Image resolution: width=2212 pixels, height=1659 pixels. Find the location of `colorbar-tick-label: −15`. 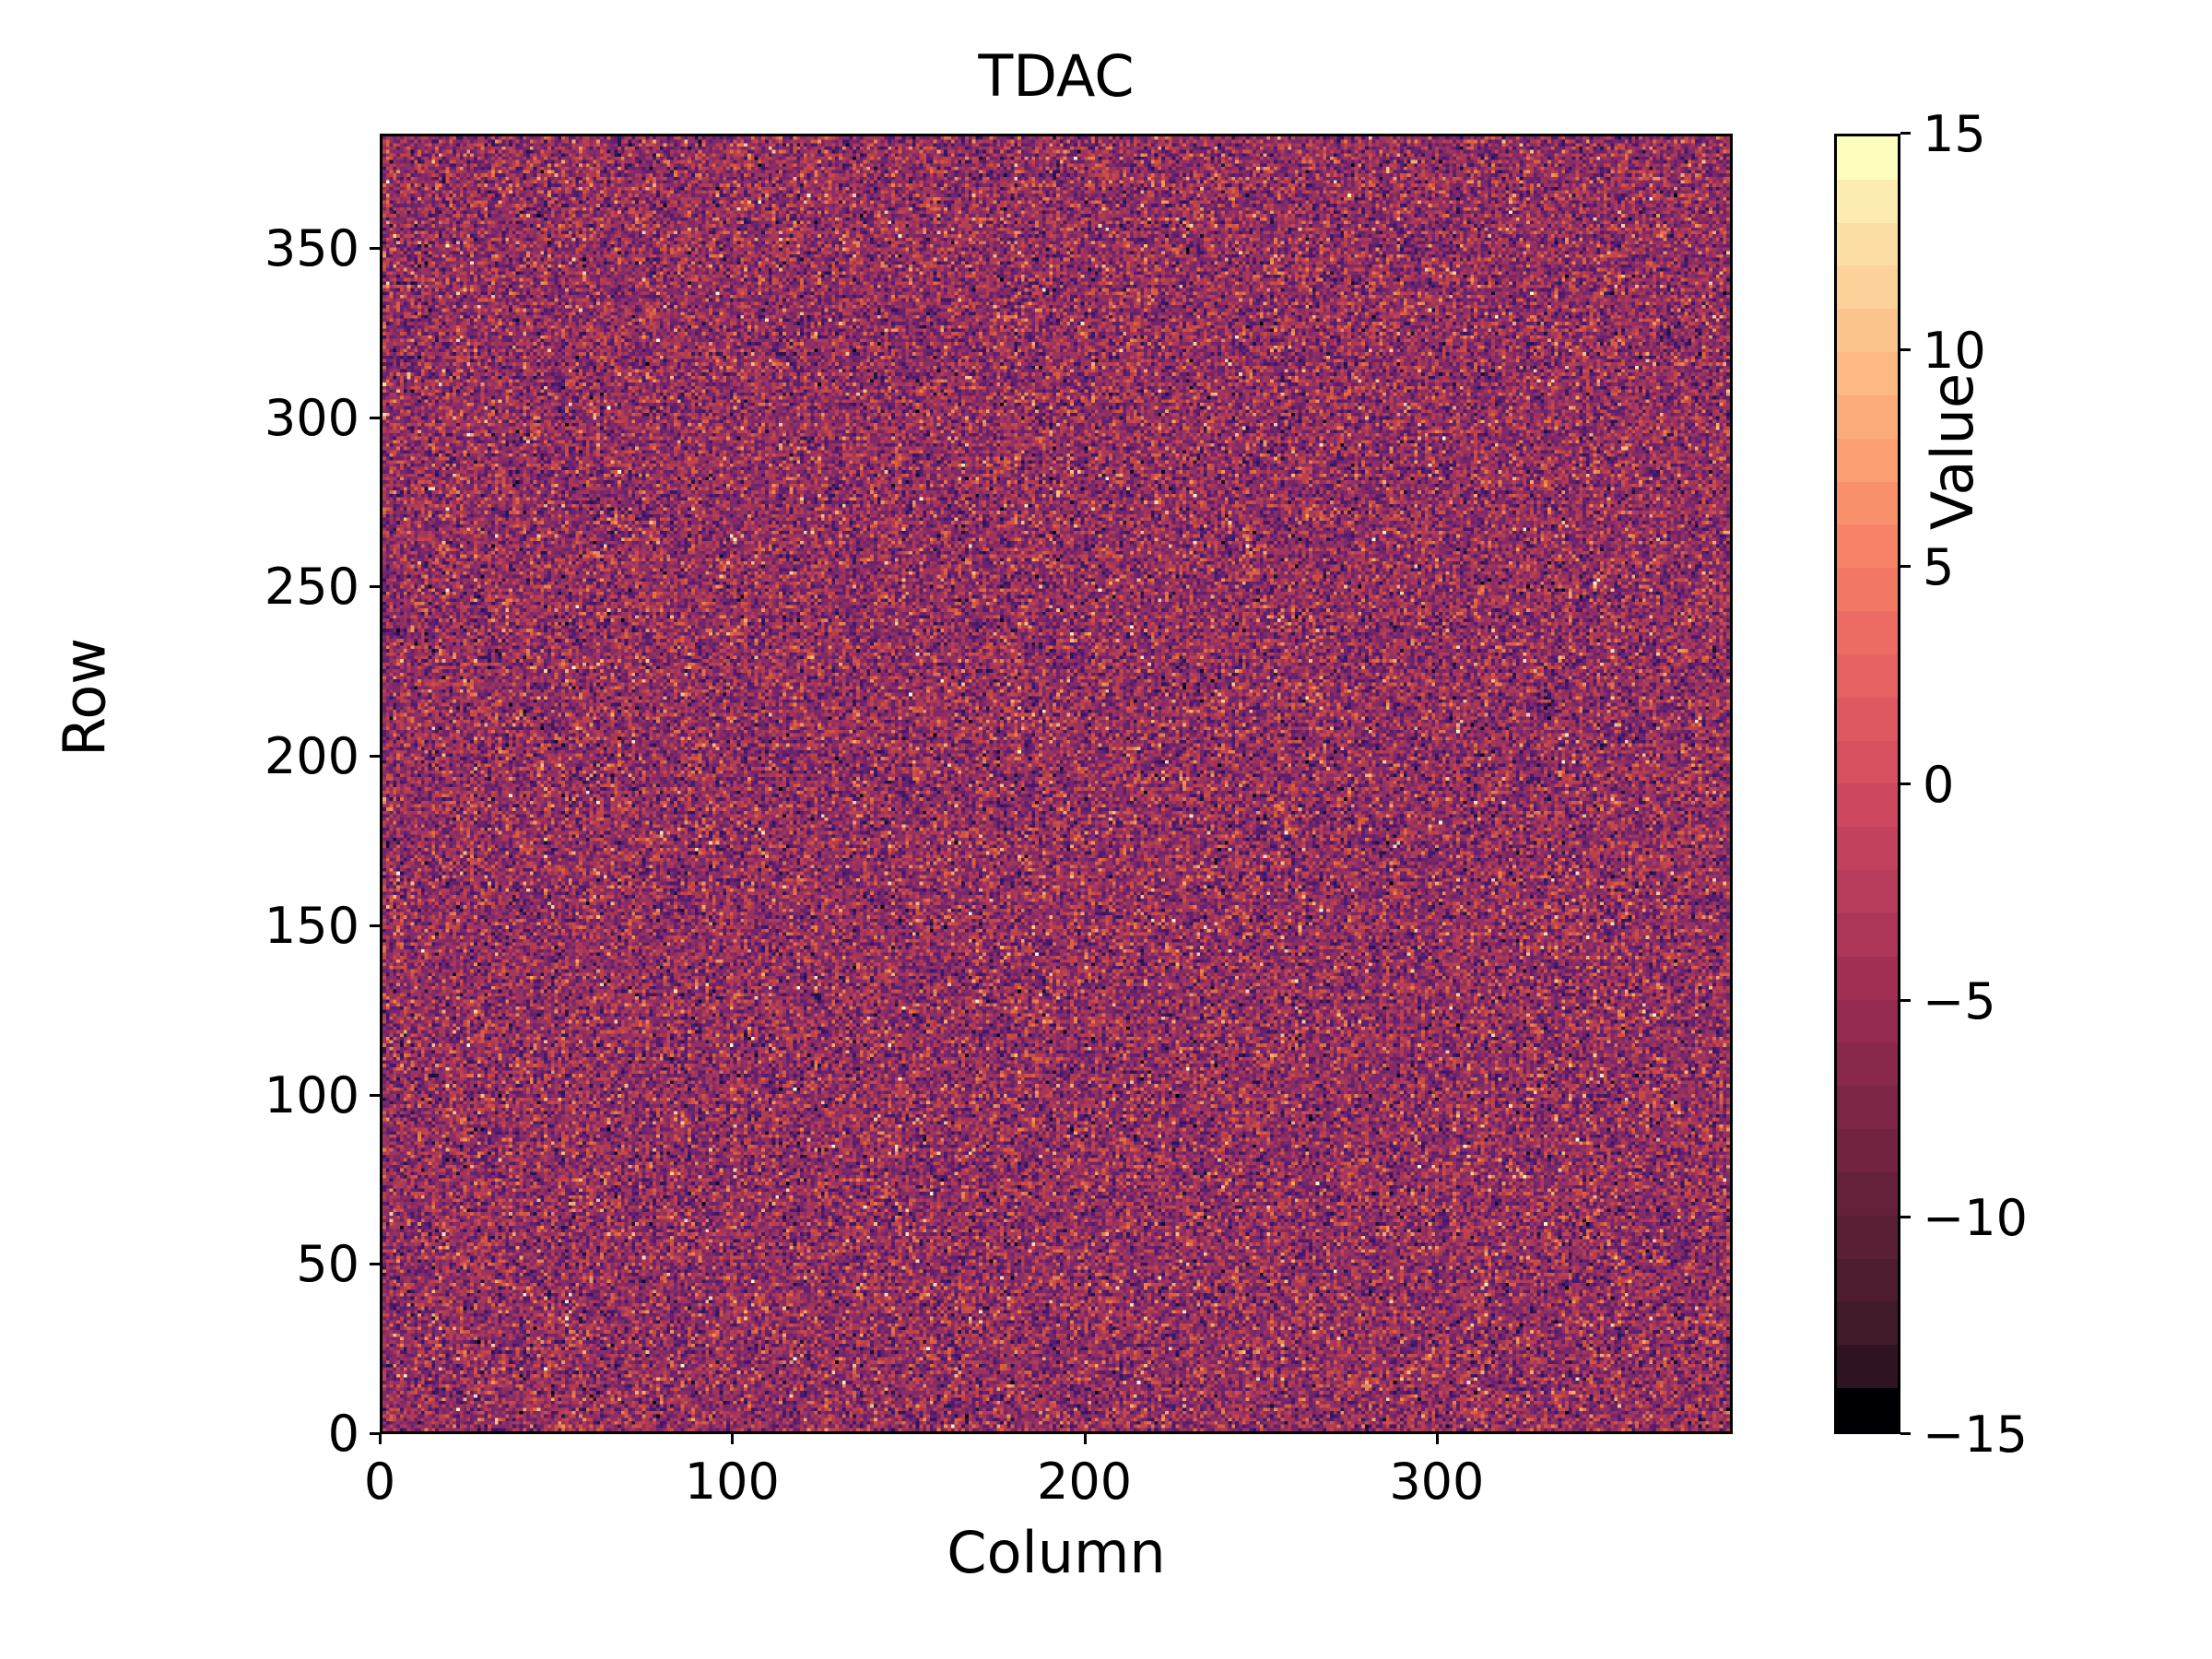

colorbar-tick-label: −15 is located at coordinates (1975, 1435).